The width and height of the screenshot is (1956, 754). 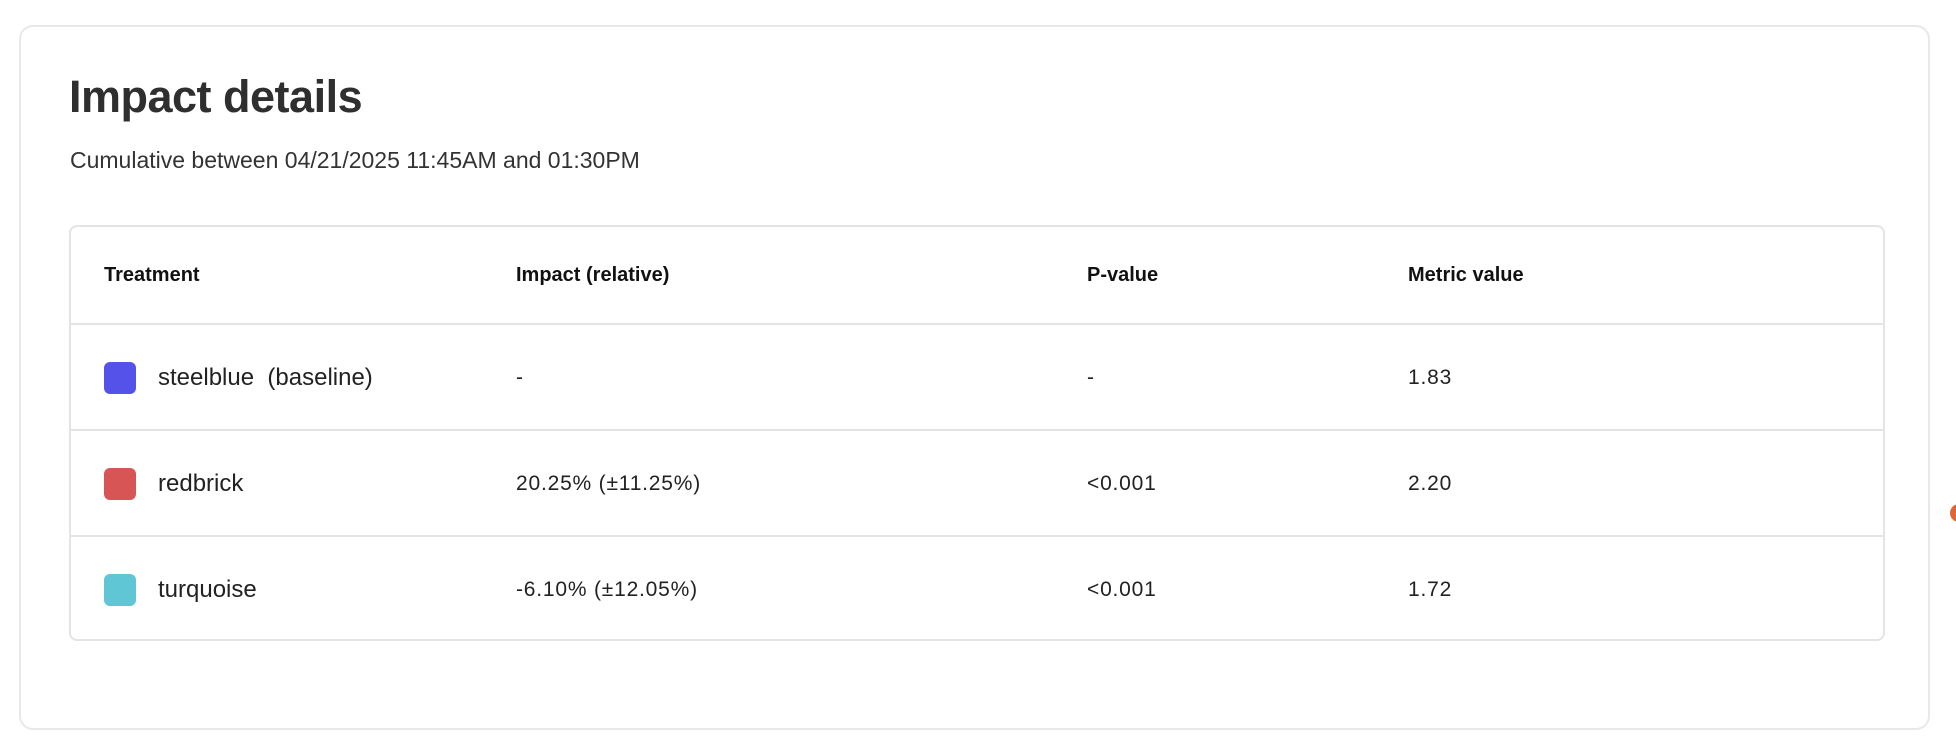 I want to click on treatment-cell: steelblue (baseline), so click(x=238, y=378).